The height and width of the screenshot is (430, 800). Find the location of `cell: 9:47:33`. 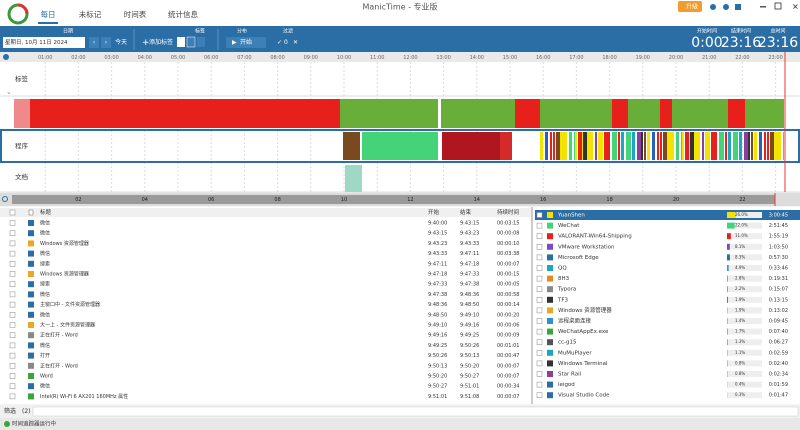

cell: 9:47:33 is located at coordinates (469, 275).